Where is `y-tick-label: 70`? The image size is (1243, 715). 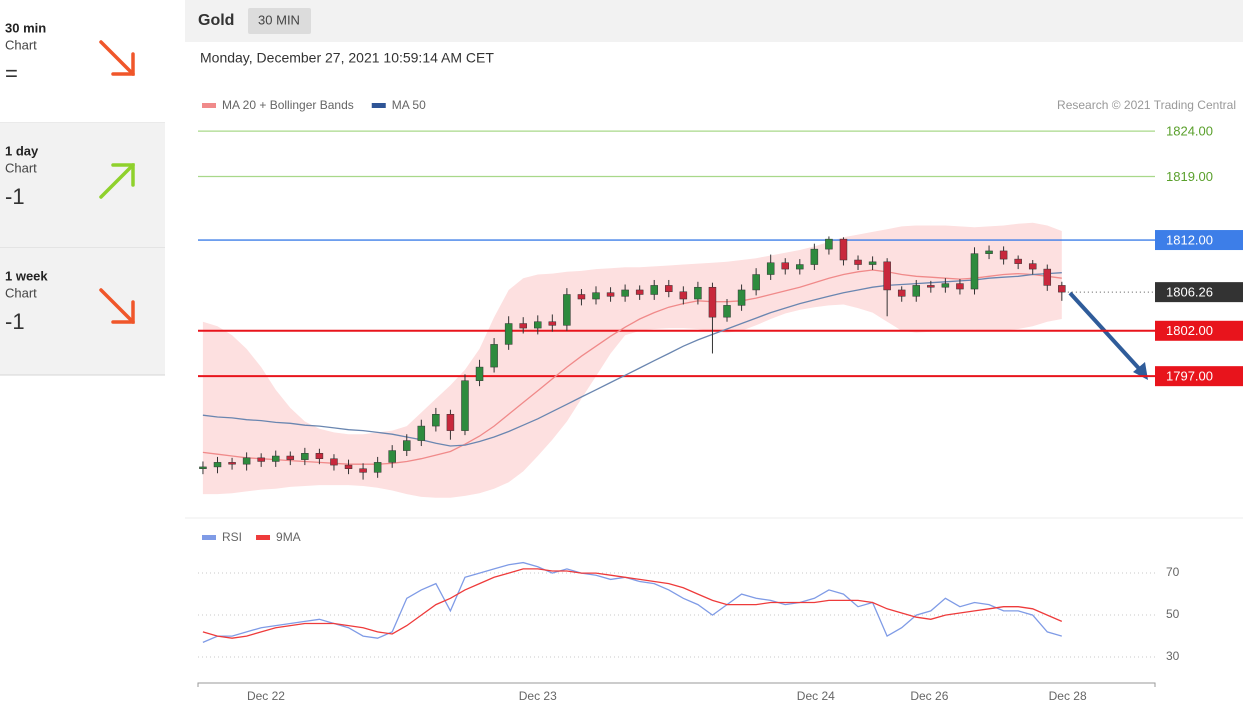
y-tick-label: 70 is located at coordinates (1173, 572).